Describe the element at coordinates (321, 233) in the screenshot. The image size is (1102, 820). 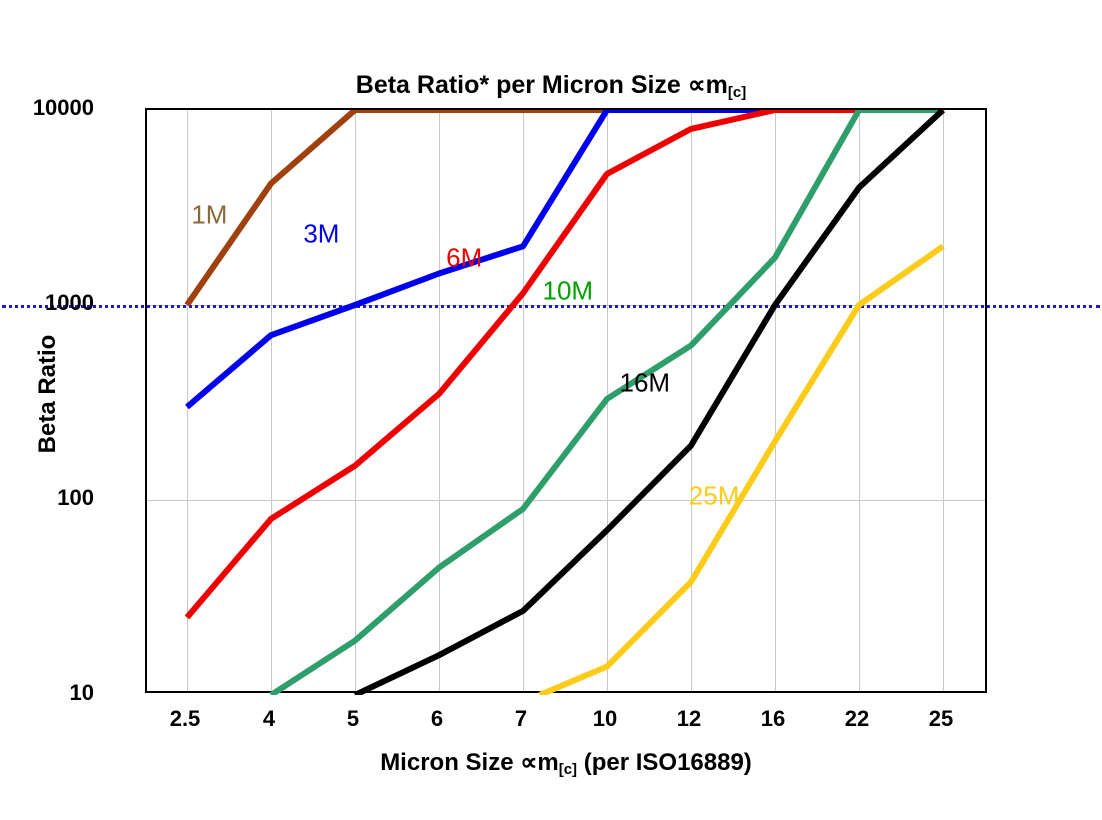
I see `series-label-3m: 3M` at that location.